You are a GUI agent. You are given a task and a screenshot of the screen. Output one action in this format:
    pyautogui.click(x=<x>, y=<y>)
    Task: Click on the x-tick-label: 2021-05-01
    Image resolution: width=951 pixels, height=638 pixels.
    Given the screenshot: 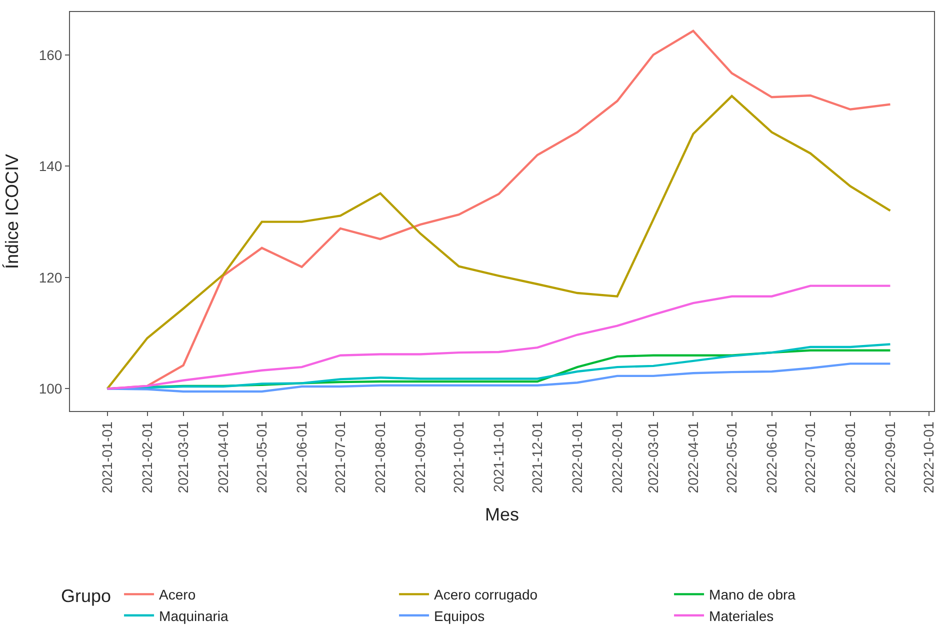 What is the action you would take?
    pyautogui.click(x=261, y=457)
    